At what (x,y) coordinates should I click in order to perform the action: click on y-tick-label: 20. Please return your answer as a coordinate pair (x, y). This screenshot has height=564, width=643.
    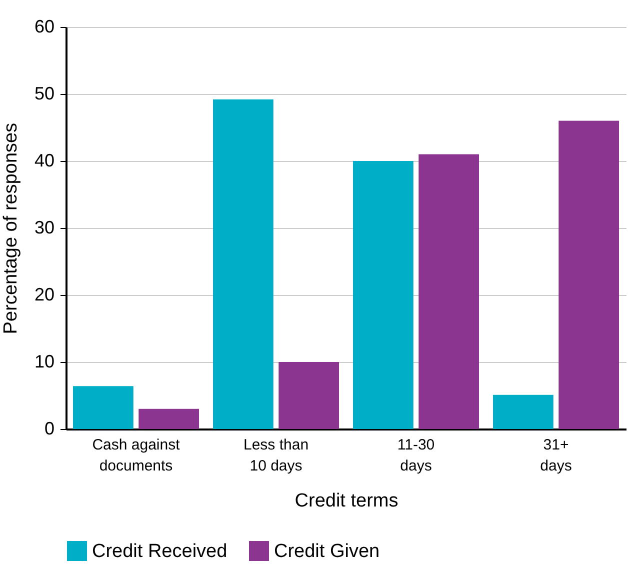
    Looking at the image, I should click on (44, 294).